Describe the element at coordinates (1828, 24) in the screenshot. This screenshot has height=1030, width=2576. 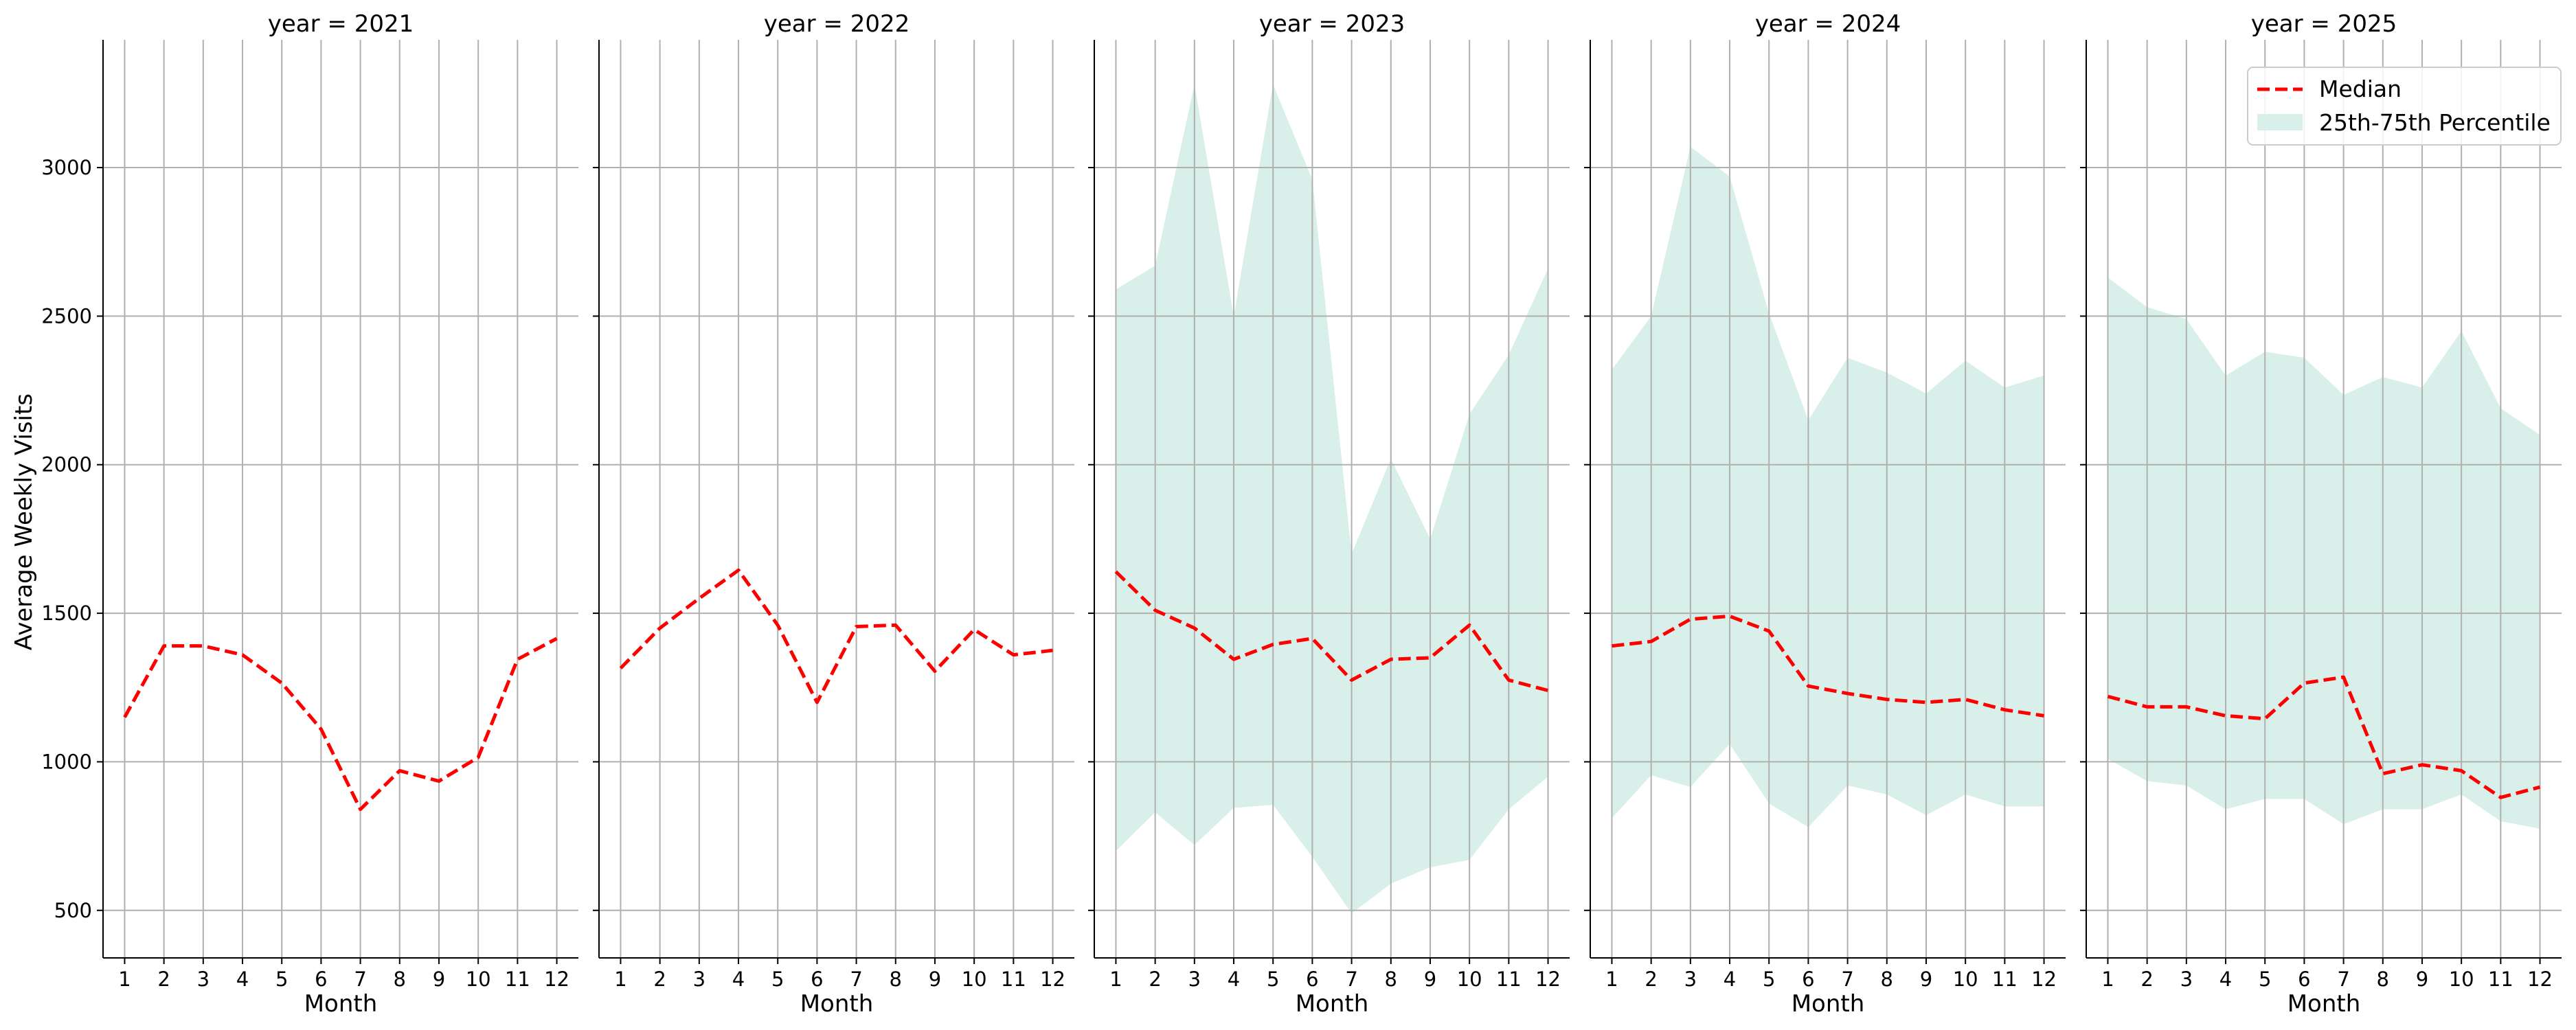
I see `panel-title: year = 2024` at that location.